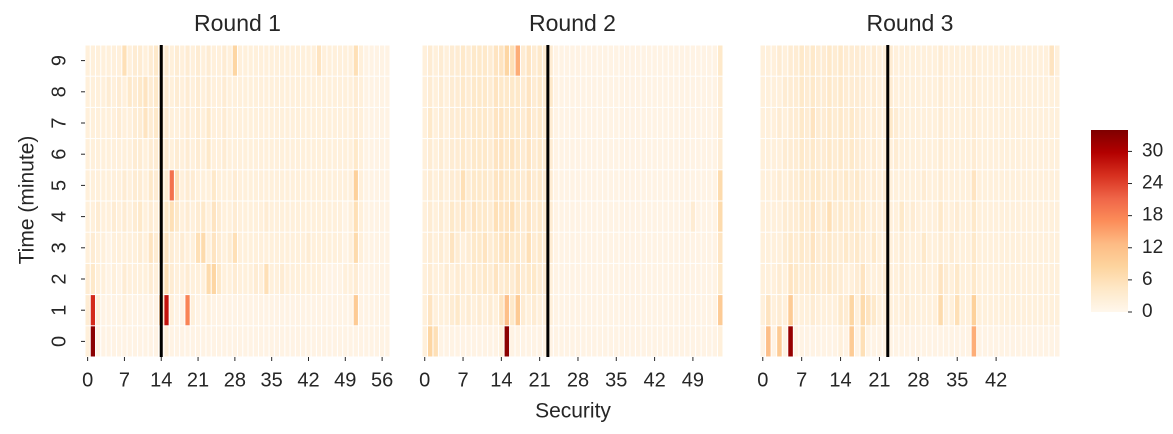 The height and width of the screenshot is (434, 1173). Describe the element at coordinates (424, 380) in the screenshot. I see `x-tick-label: 0` at that location.